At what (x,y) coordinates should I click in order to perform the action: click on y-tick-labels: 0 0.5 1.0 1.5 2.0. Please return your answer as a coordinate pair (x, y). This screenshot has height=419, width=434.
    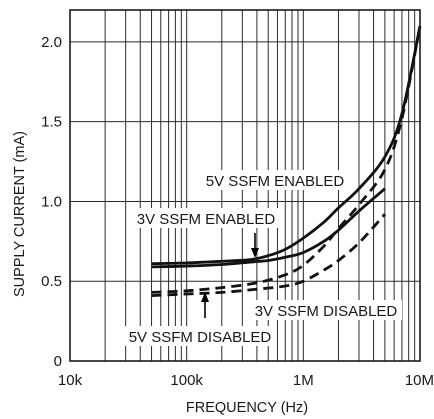
    Looking at the image, I should click on (51, 202).